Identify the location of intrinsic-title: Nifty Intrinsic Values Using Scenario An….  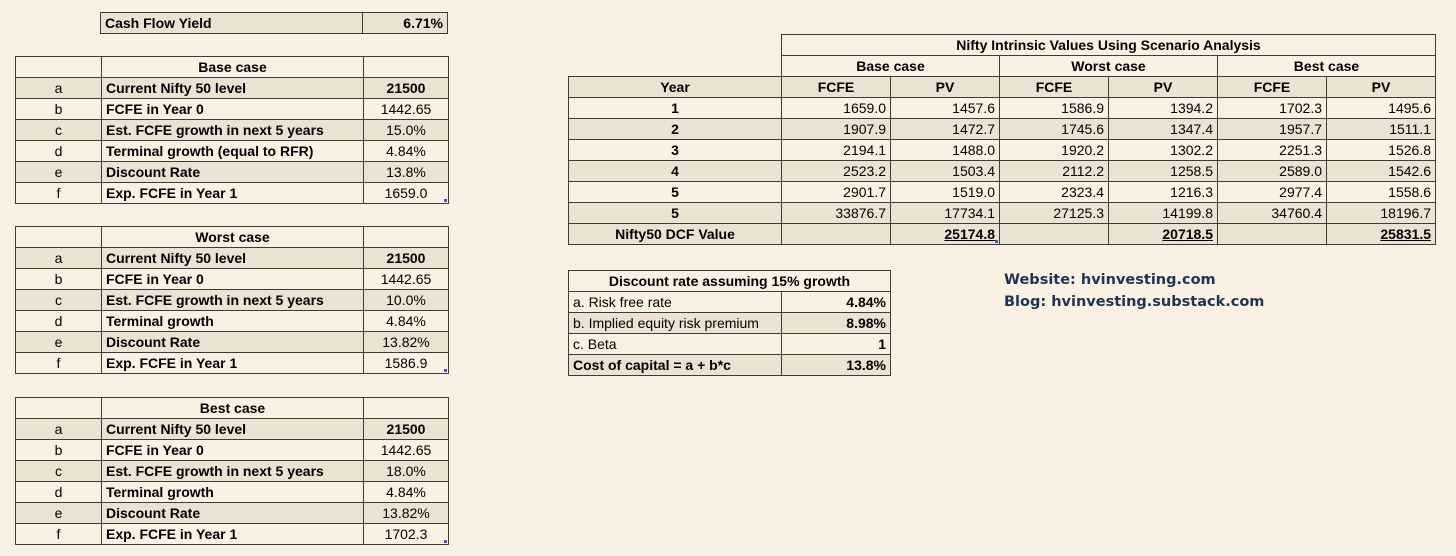
(1108, 45).